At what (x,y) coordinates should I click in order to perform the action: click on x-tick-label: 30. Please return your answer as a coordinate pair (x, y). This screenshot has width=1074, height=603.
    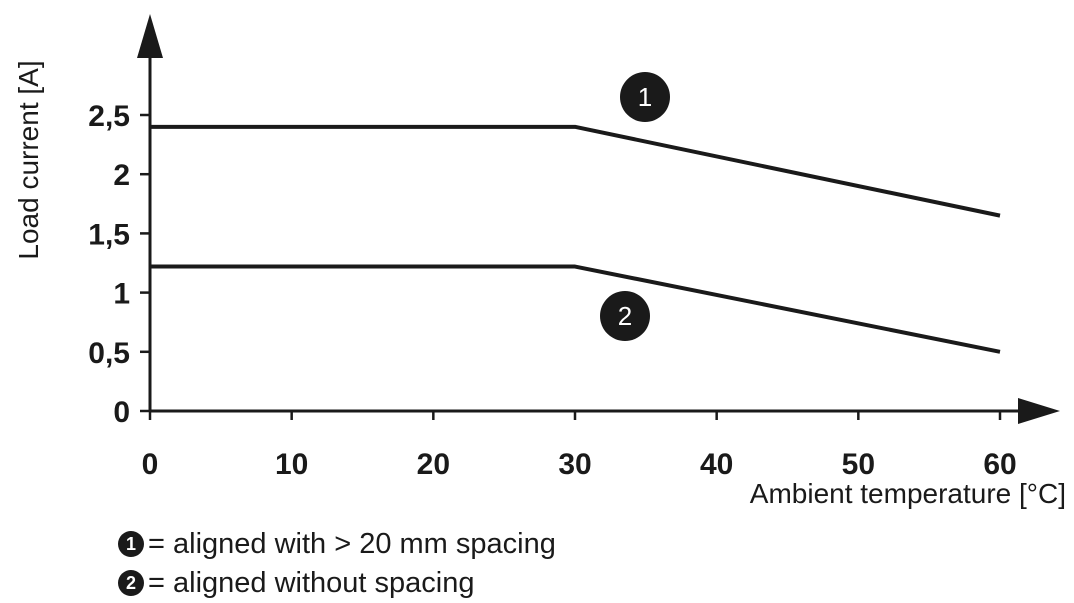
    Looking at the image, I should click on (574, 464).